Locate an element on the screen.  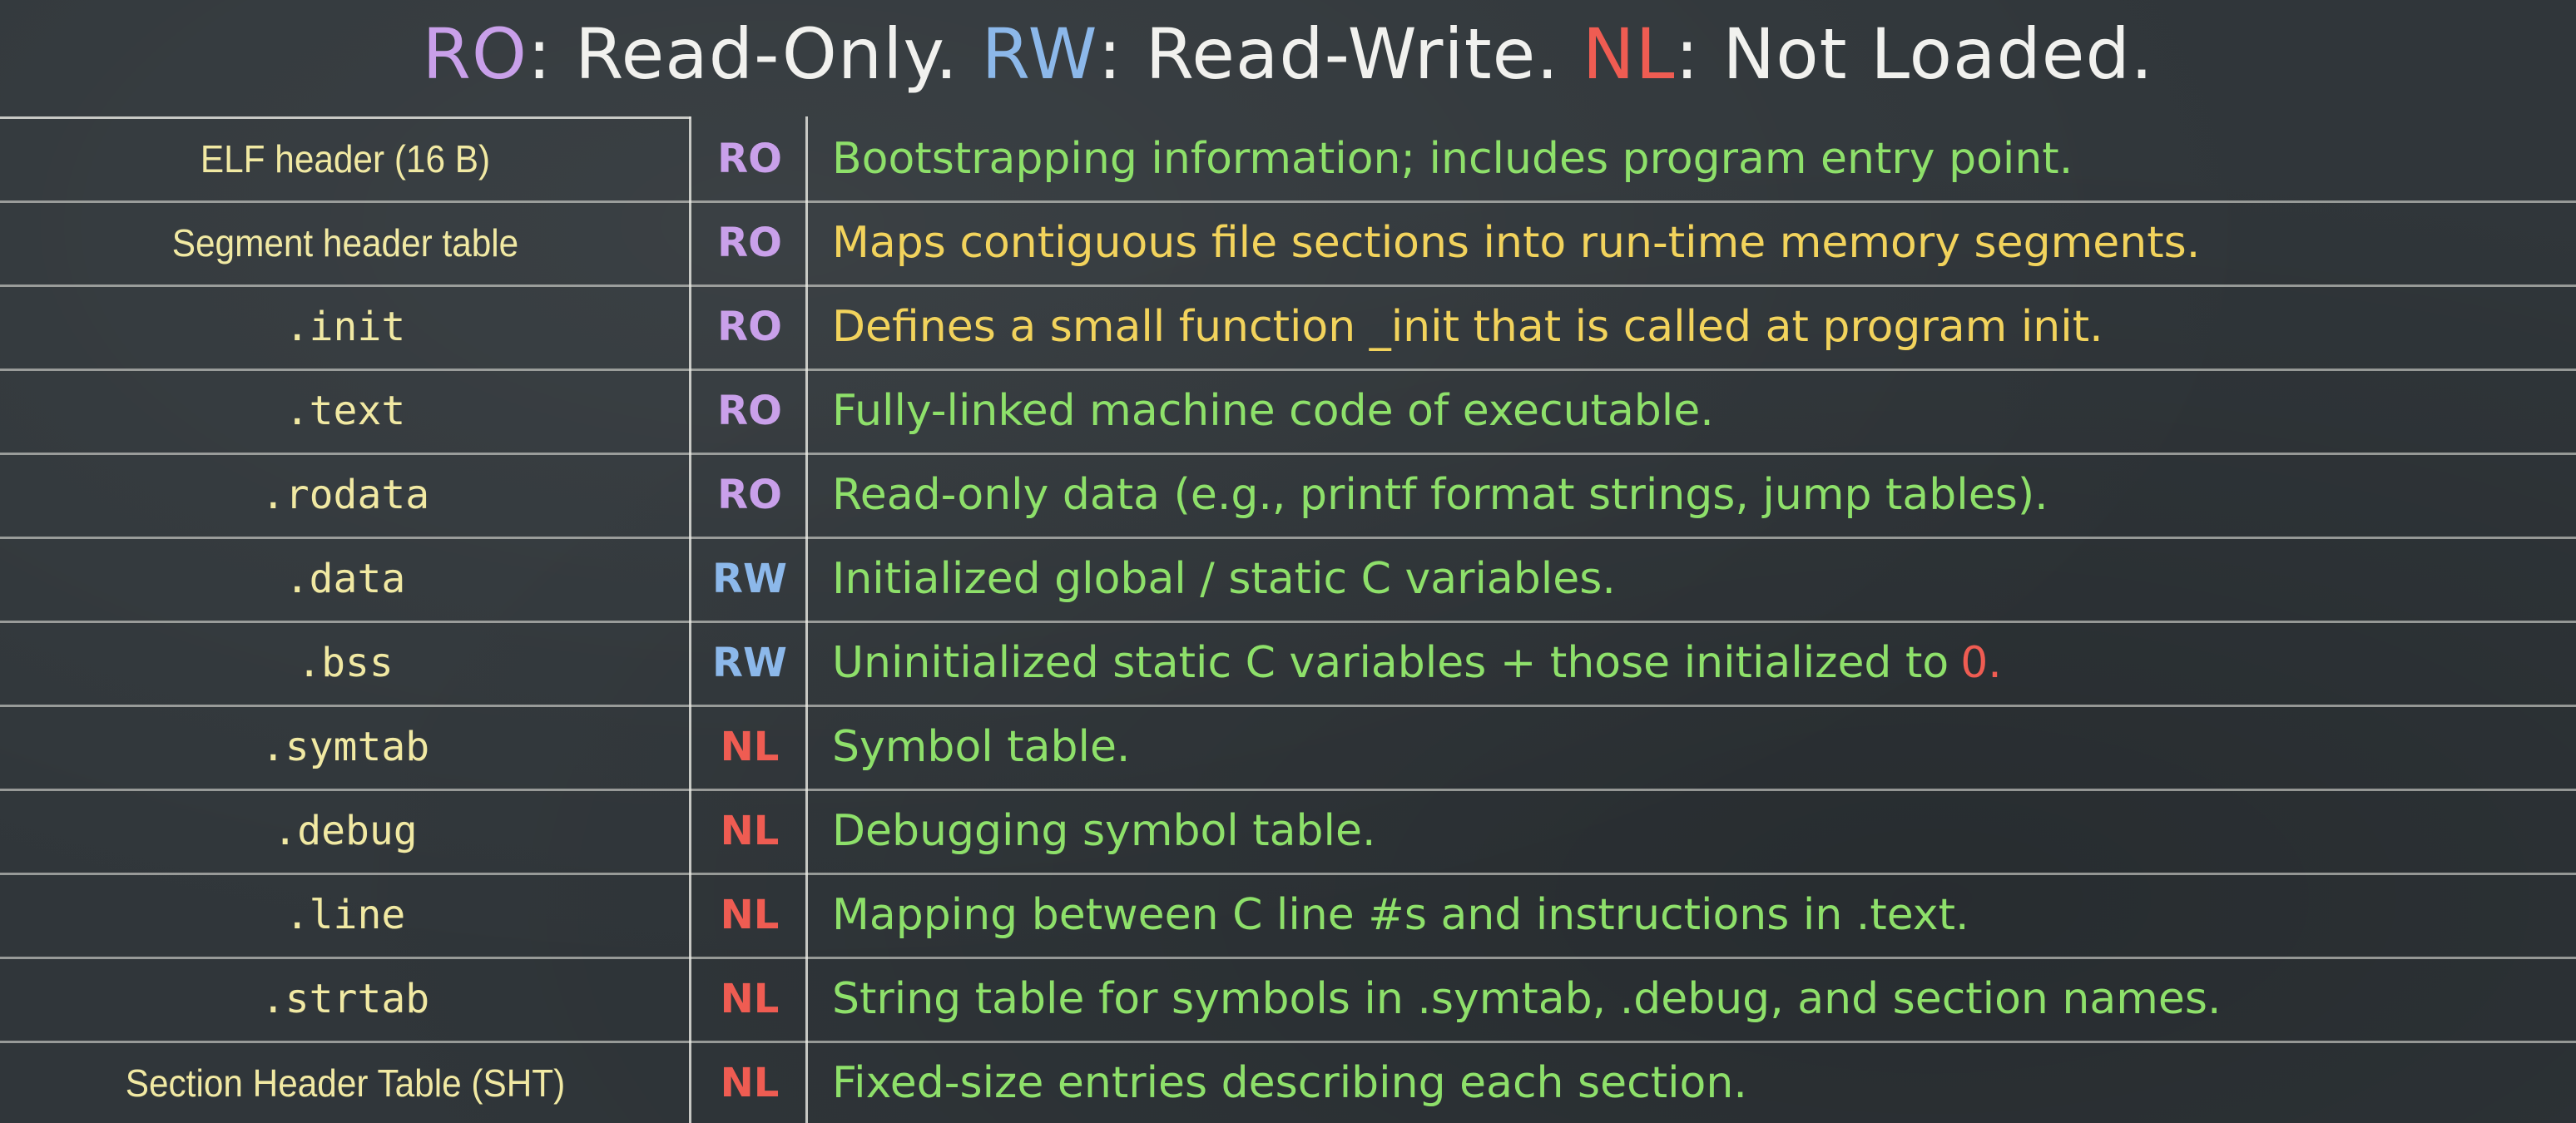
section-name: .line is located at coordinates (346, 914).